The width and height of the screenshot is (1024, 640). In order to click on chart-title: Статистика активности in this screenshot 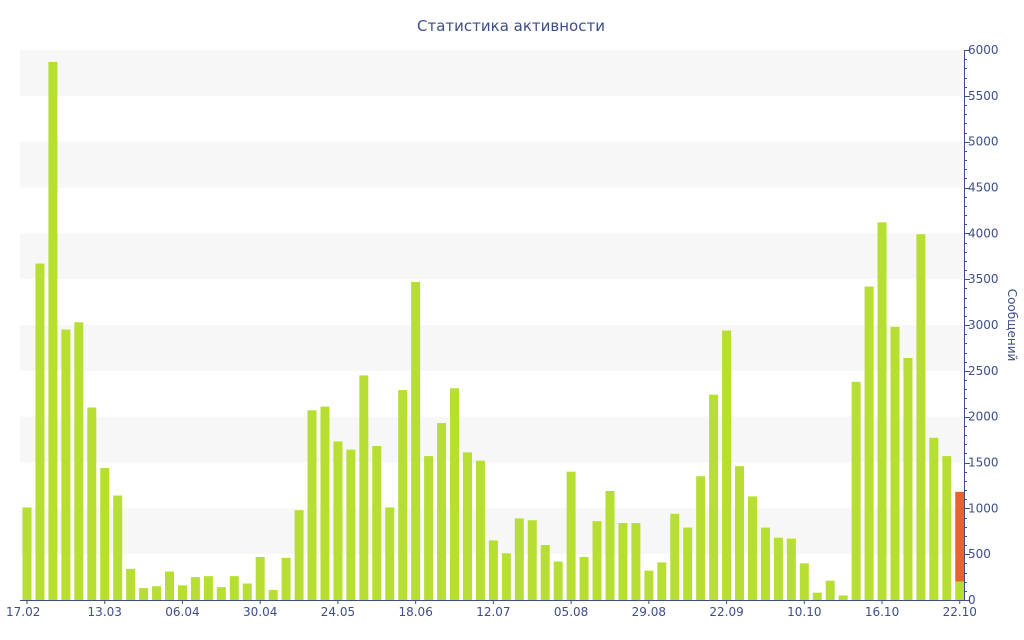, I will do `click(511, 26)`.